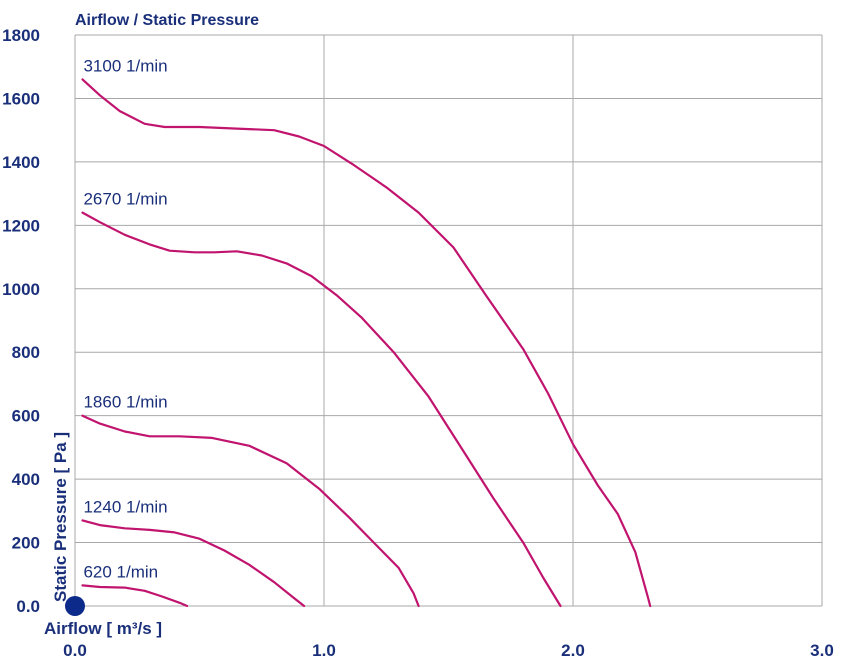  I want to click on series-label: 1240 1/min, so click(125, 506).